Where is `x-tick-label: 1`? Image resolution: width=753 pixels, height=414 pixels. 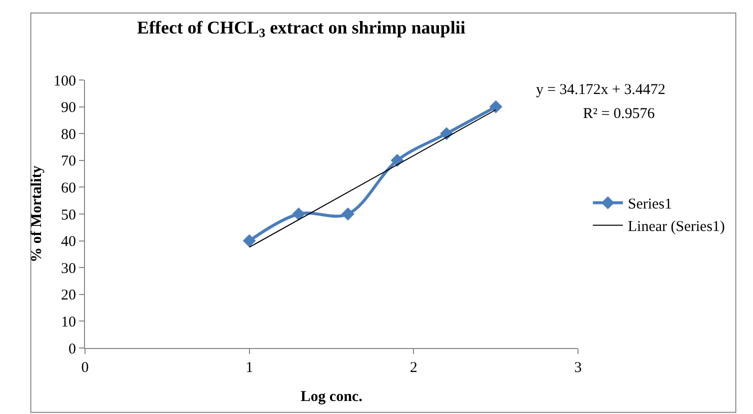 x-tick-label: 1 is located at coordinates (250, 368).